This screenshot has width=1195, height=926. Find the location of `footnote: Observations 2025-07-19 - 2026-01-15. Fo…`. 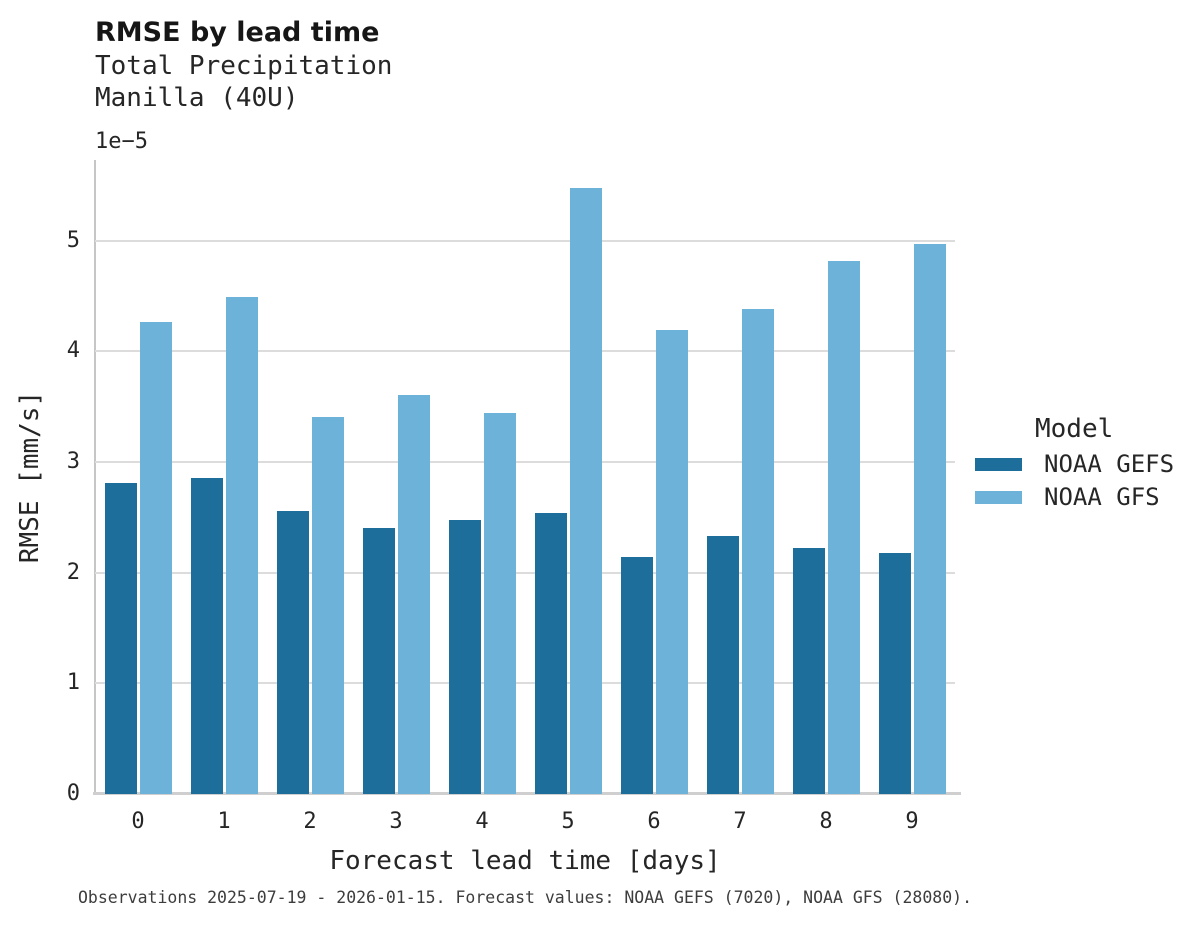

footnote: Observations 2025-07-19 - 2026-01-15. Fo… is located at coordinates (525, 897).